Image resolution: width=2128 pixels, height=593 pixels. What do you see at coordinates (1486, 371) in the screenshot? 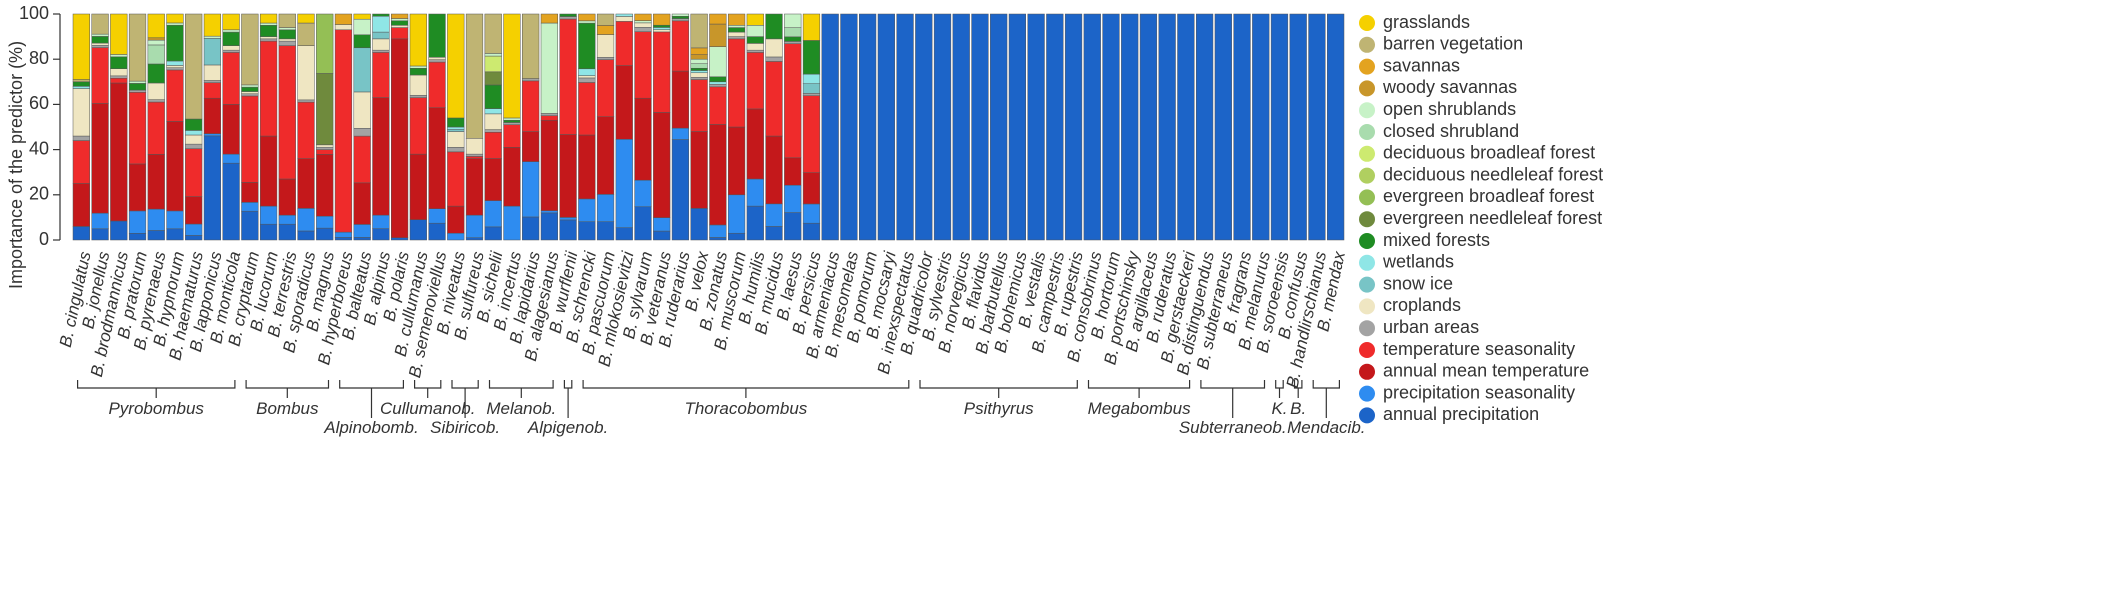
I see `legend-label: annual mean temperature` at bounding box center [1486, 371].